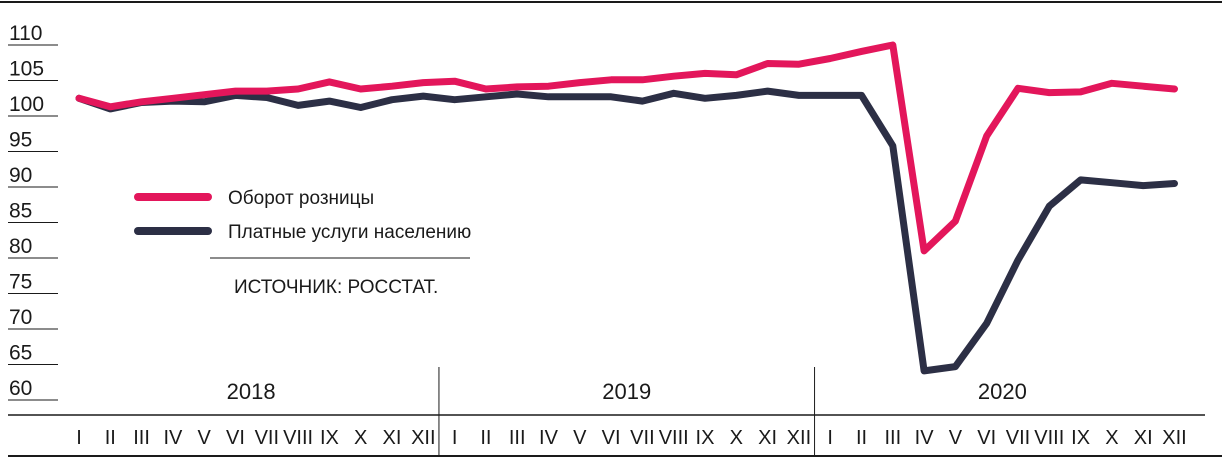 The height and width of the screenshot is (458, 1222). Describe the element at coordinates (1002, 391) in the screenshot. I see `year-label: 2020` at that location.